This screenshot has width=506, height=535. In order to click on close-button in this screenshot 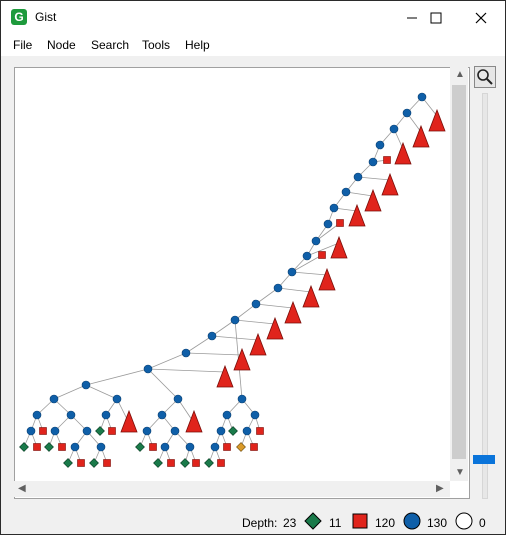, I will do `click(481, 17)`.